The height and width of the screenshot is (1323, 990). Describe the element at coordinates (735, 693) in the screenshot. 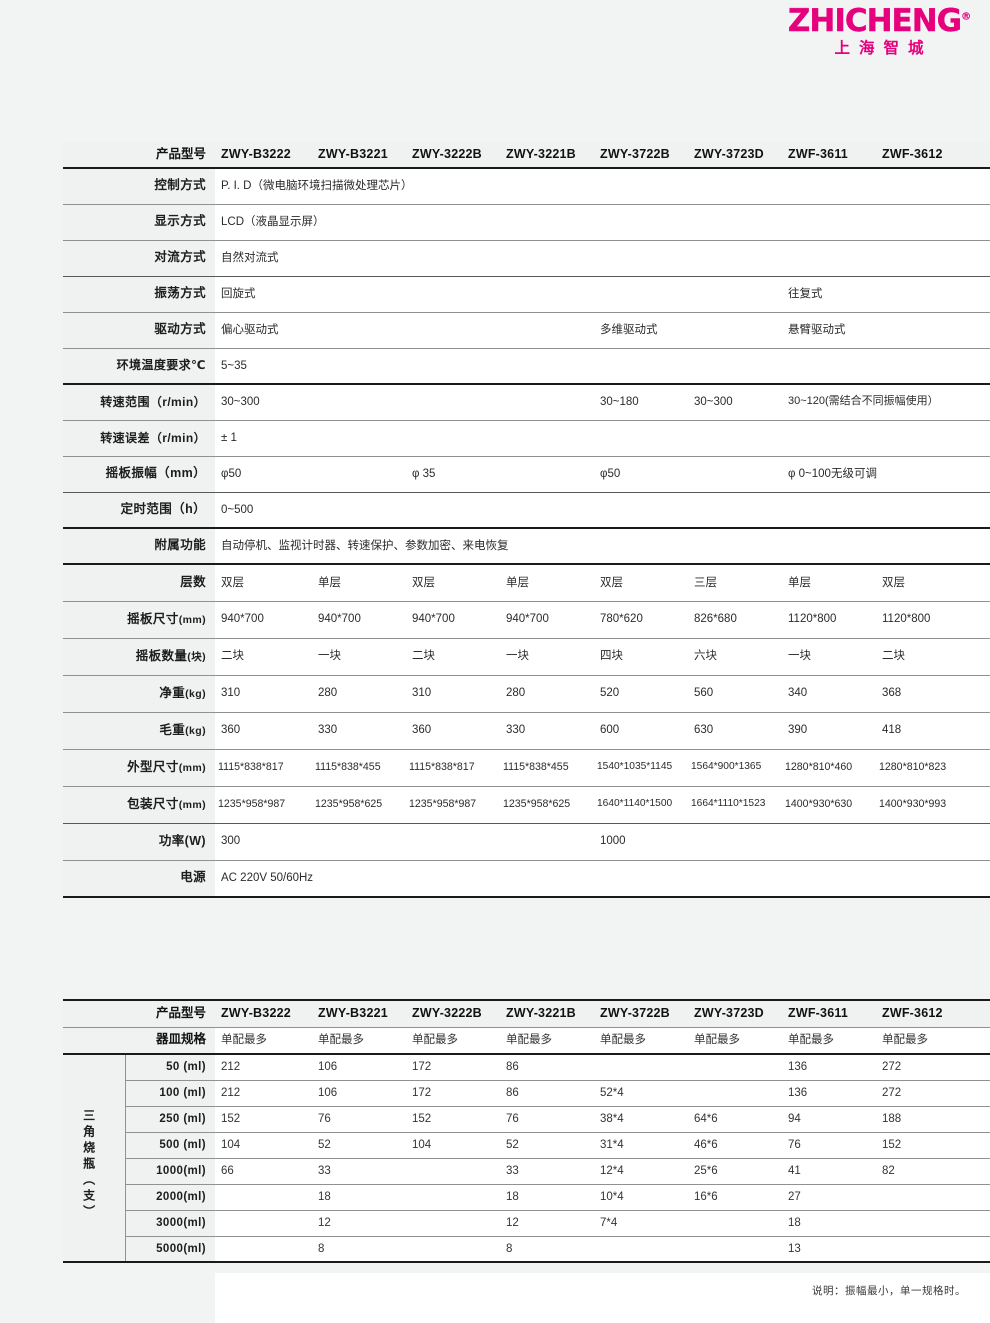

I see `row-value: 560` at that location.